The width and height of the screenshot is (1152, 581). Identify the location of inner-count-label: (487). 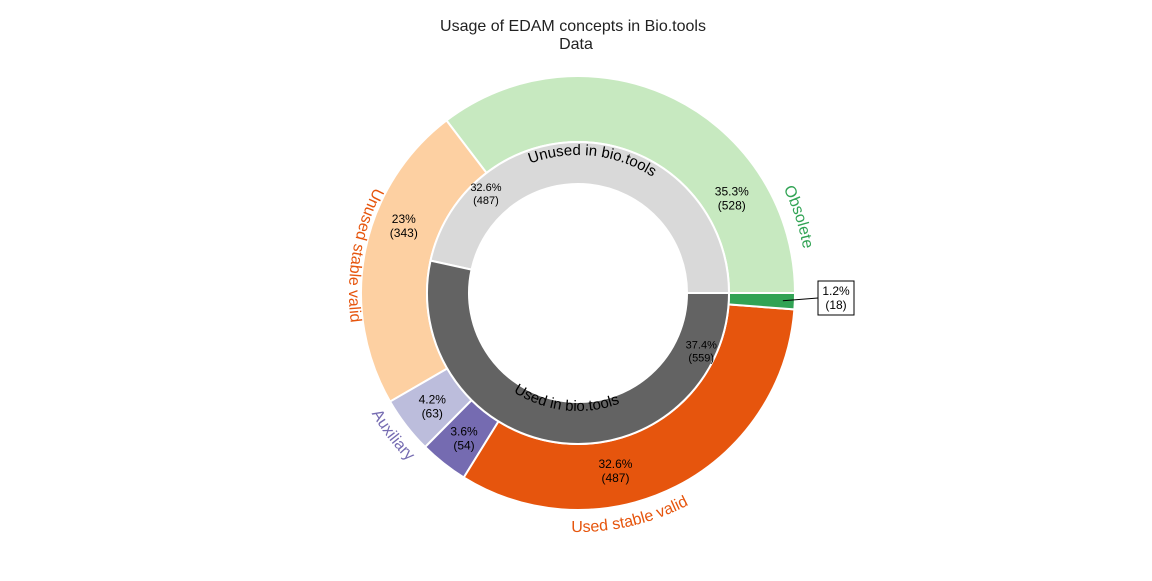
(486, 201).